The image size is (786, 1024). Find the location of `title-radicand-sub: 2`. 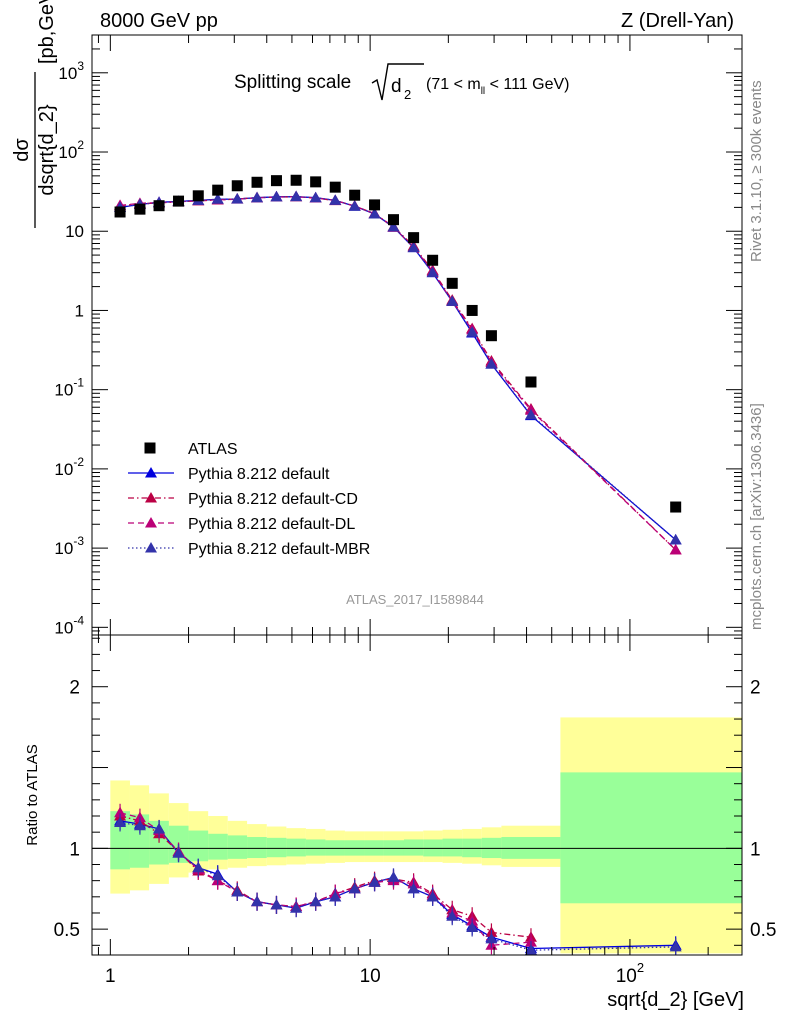

title-radicand-sub: 2 is located at coordinates (407, 94).